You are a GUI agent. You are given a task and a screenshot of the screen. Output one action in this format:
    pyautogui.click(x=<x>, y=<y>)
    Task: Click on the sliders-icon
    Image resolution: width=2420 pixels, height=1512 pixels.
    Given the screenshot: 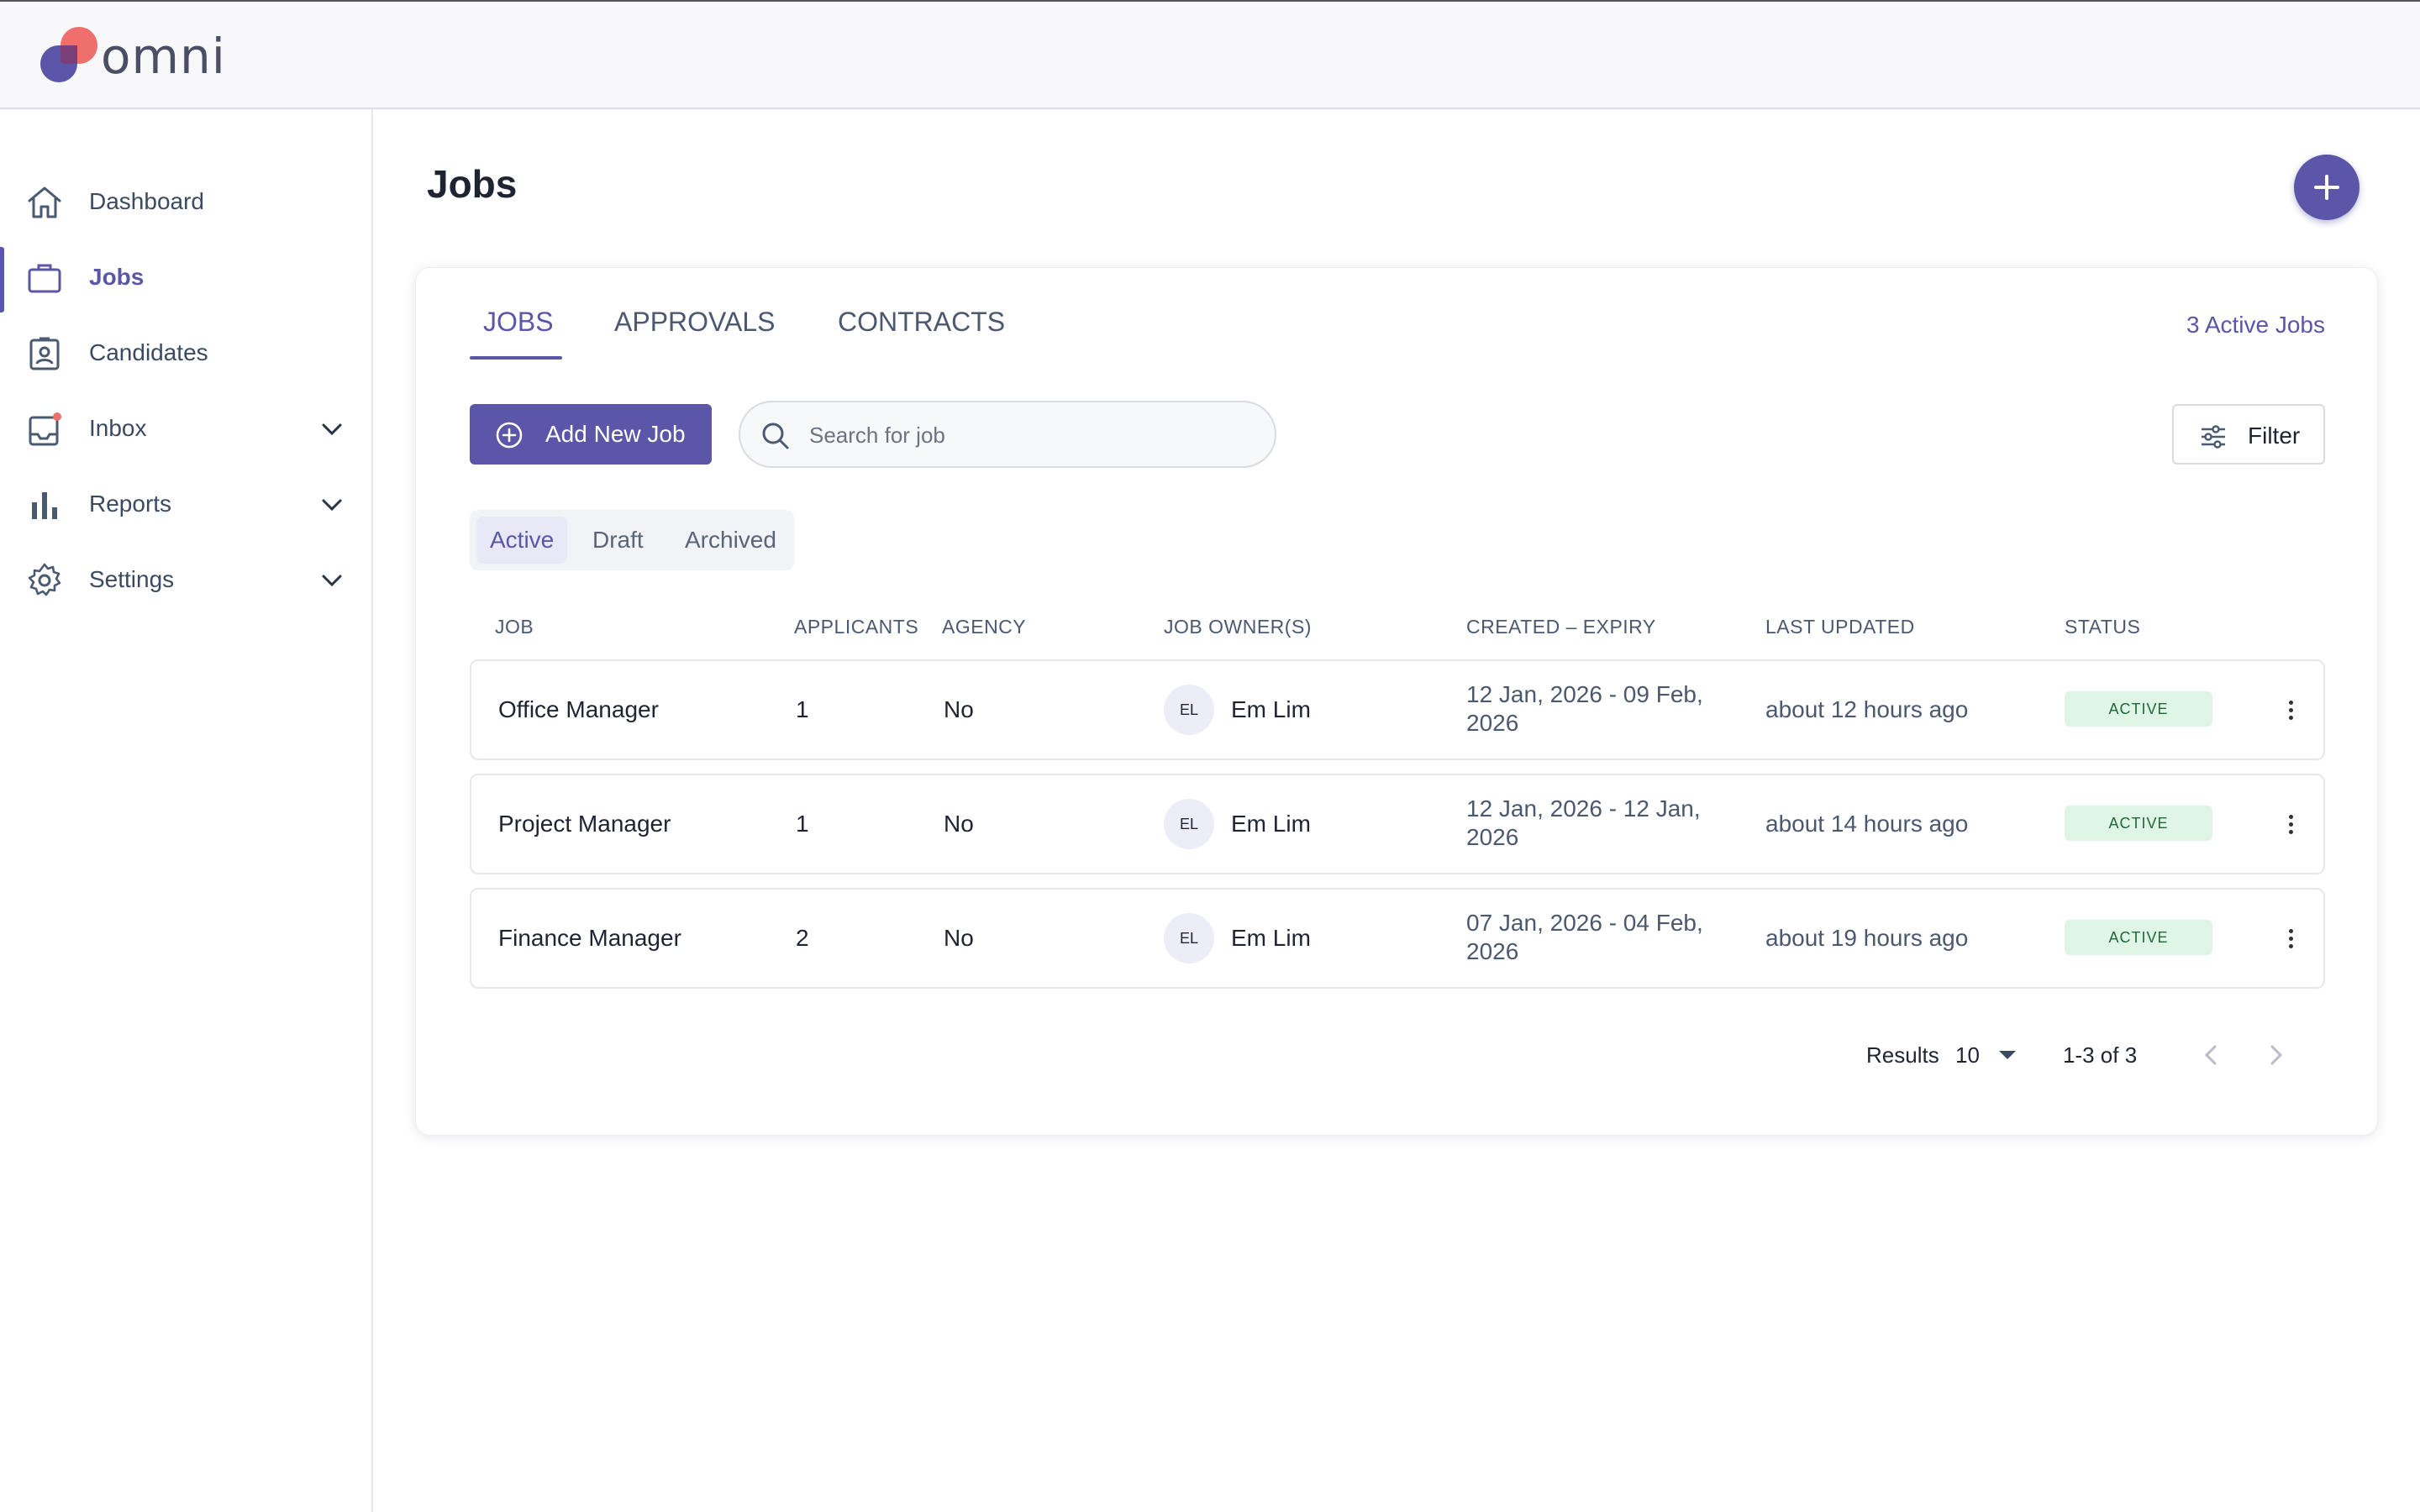 What is the action you would take?
    pyautogui.click(x=2213, y=437)
    